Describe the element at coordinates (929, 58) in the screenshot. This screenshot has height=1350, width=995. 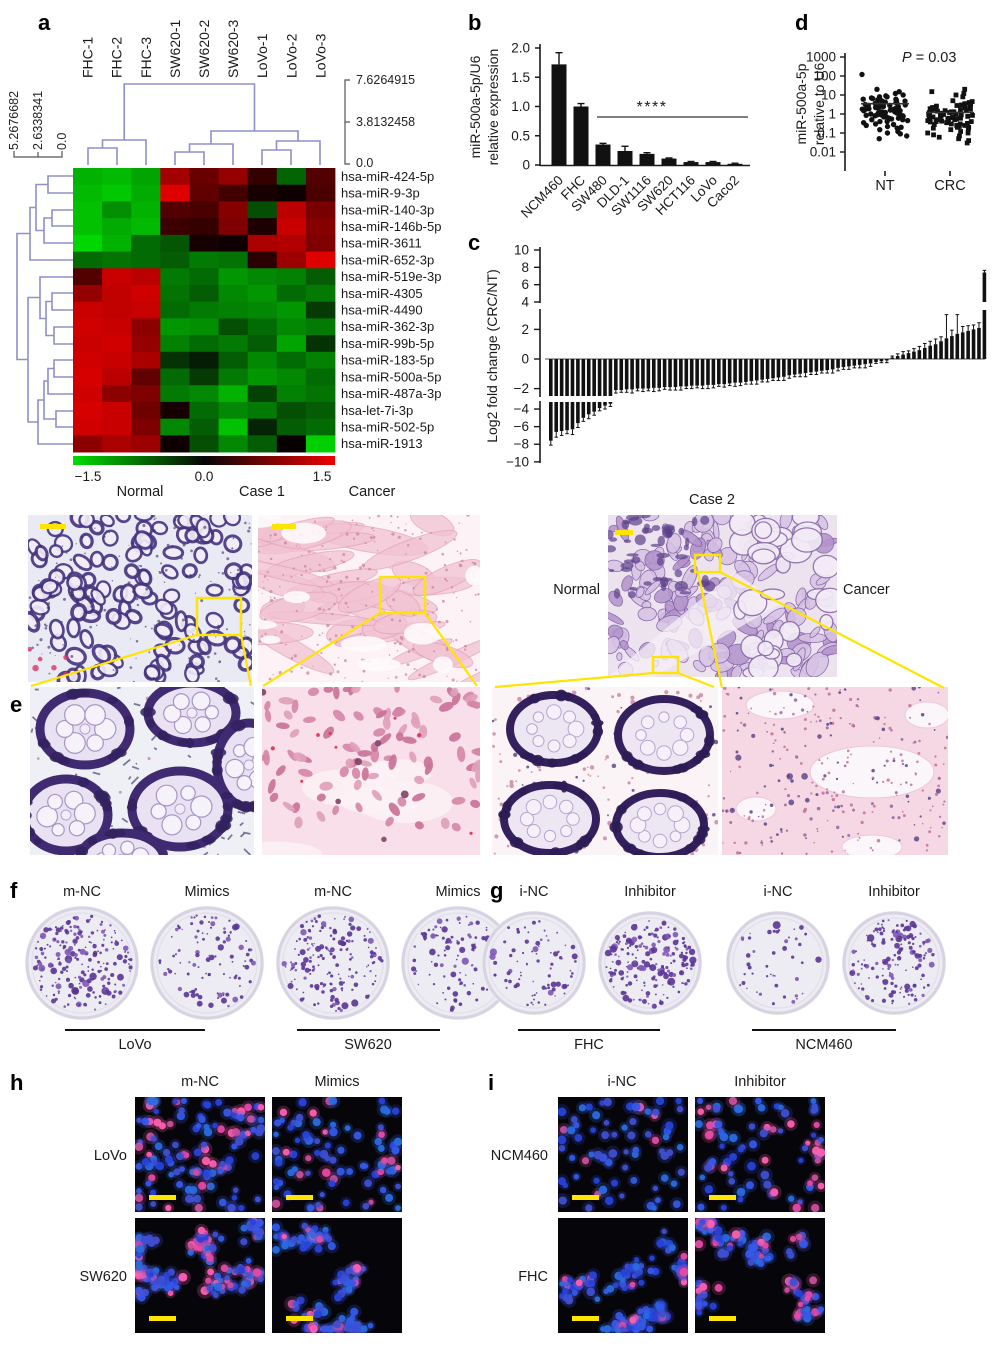
I see `p-value: P = 0.03` at that location.